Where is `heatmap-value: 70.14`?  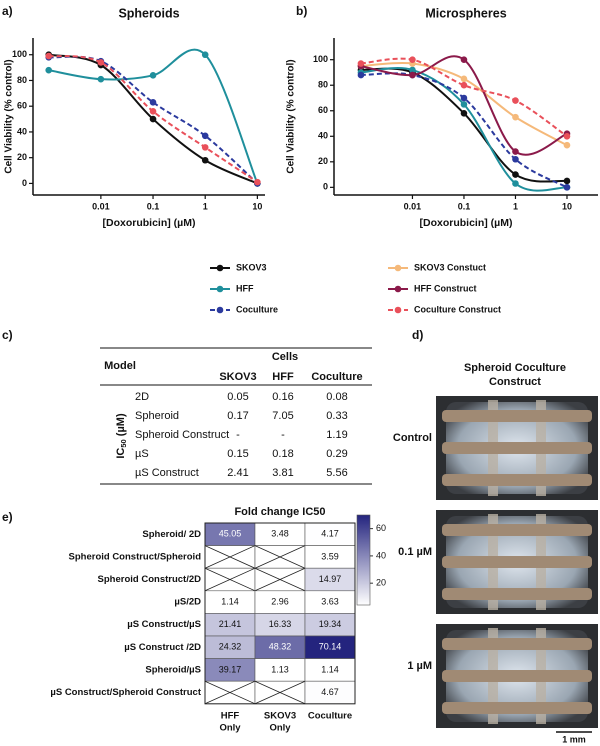 heatmap-value: 70.14 is located at coordinates (330, 647).